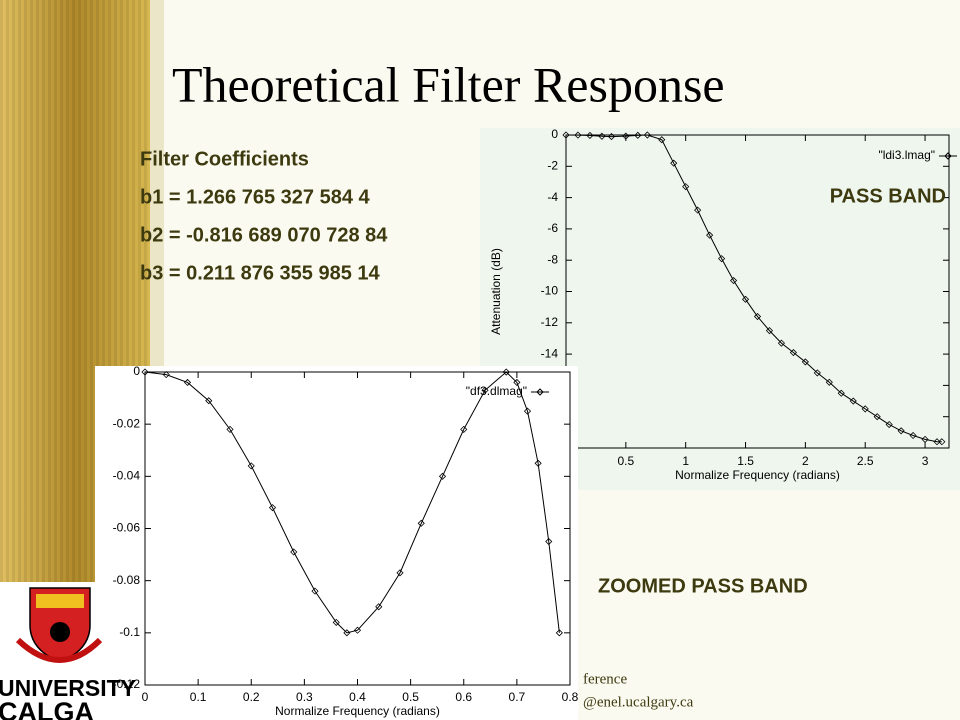 The width and height of the screenshot is (960, 720). I want to click on coefficient: b2 = -0.816 689 070 728 84, so click(264, 235).